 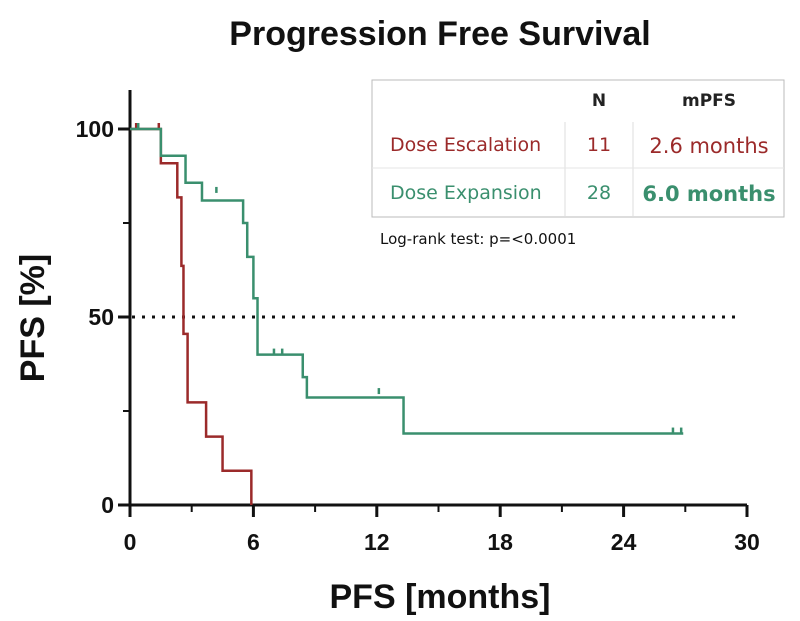 I want to click on y-axis-label: PFS [%], so click(x=33, y=318).